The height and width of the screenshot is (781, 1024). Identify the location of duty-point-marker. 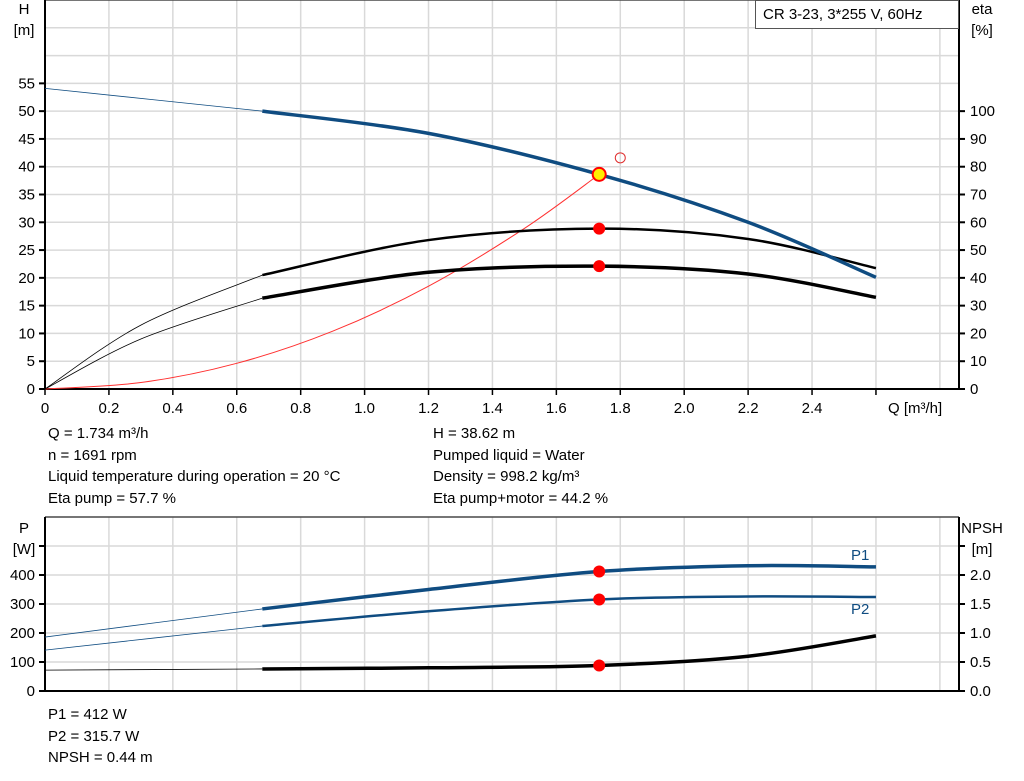
(620, 158).